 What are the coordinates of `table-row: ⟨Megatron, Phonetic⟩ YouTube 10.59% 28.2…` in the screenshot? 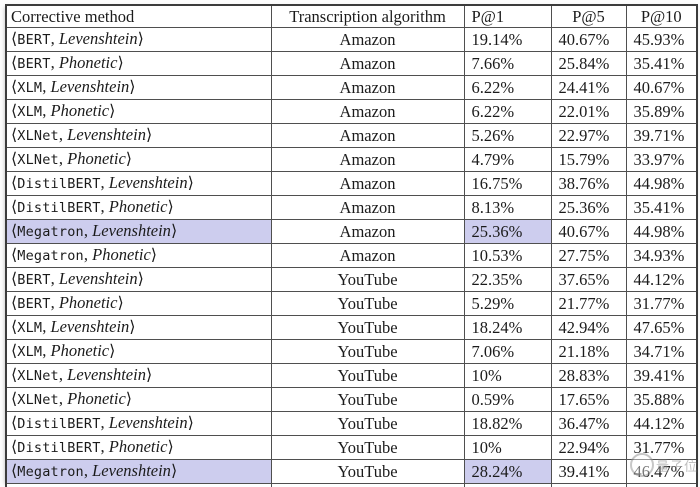 It's located at (351, 485).